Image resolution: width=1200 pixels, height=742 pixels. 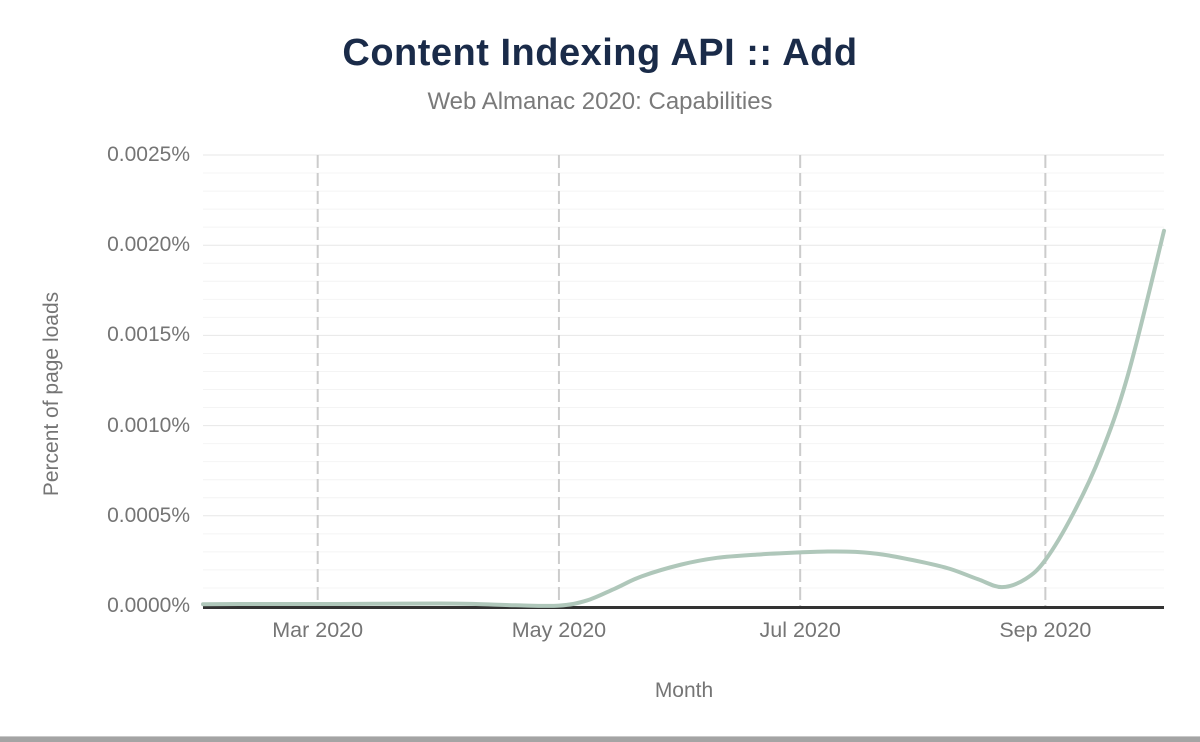 What do you see at coordinates (148, 335) in the screenshot?
I see `y-axis-tick-label: 0.0015%` at bounding box center [148, 335].